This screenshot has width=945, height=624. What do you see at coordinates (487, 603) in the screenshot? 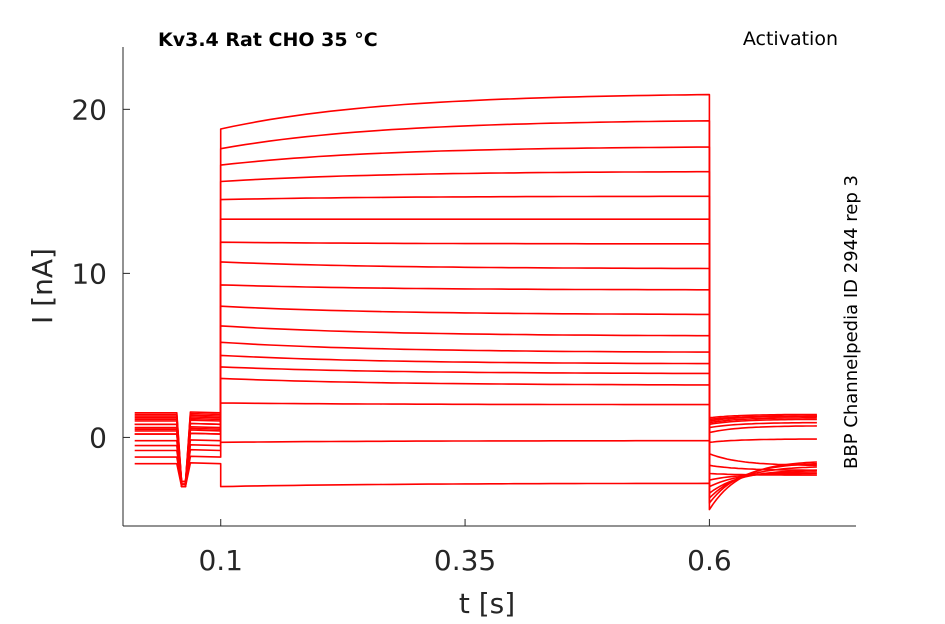
I see `x-axis-label: t [s]` at bounding box center [487, 603].